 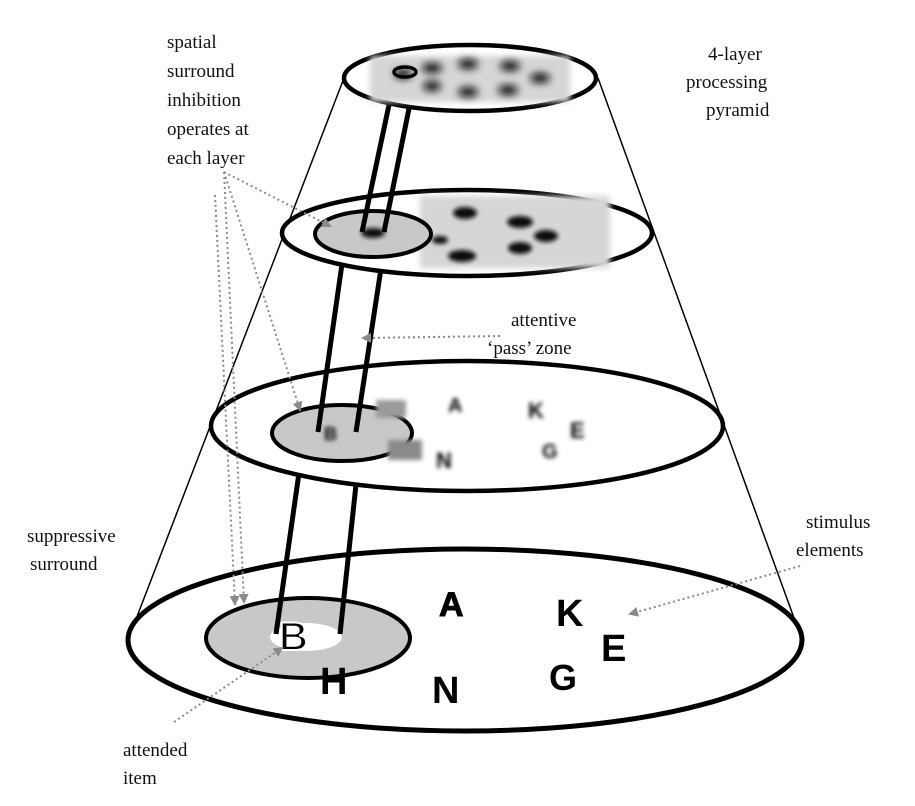 What do you see at coordinates (140, 778) in the screenshot?
I see `label-attended-line-2: item` at bounding box center [140, 778].